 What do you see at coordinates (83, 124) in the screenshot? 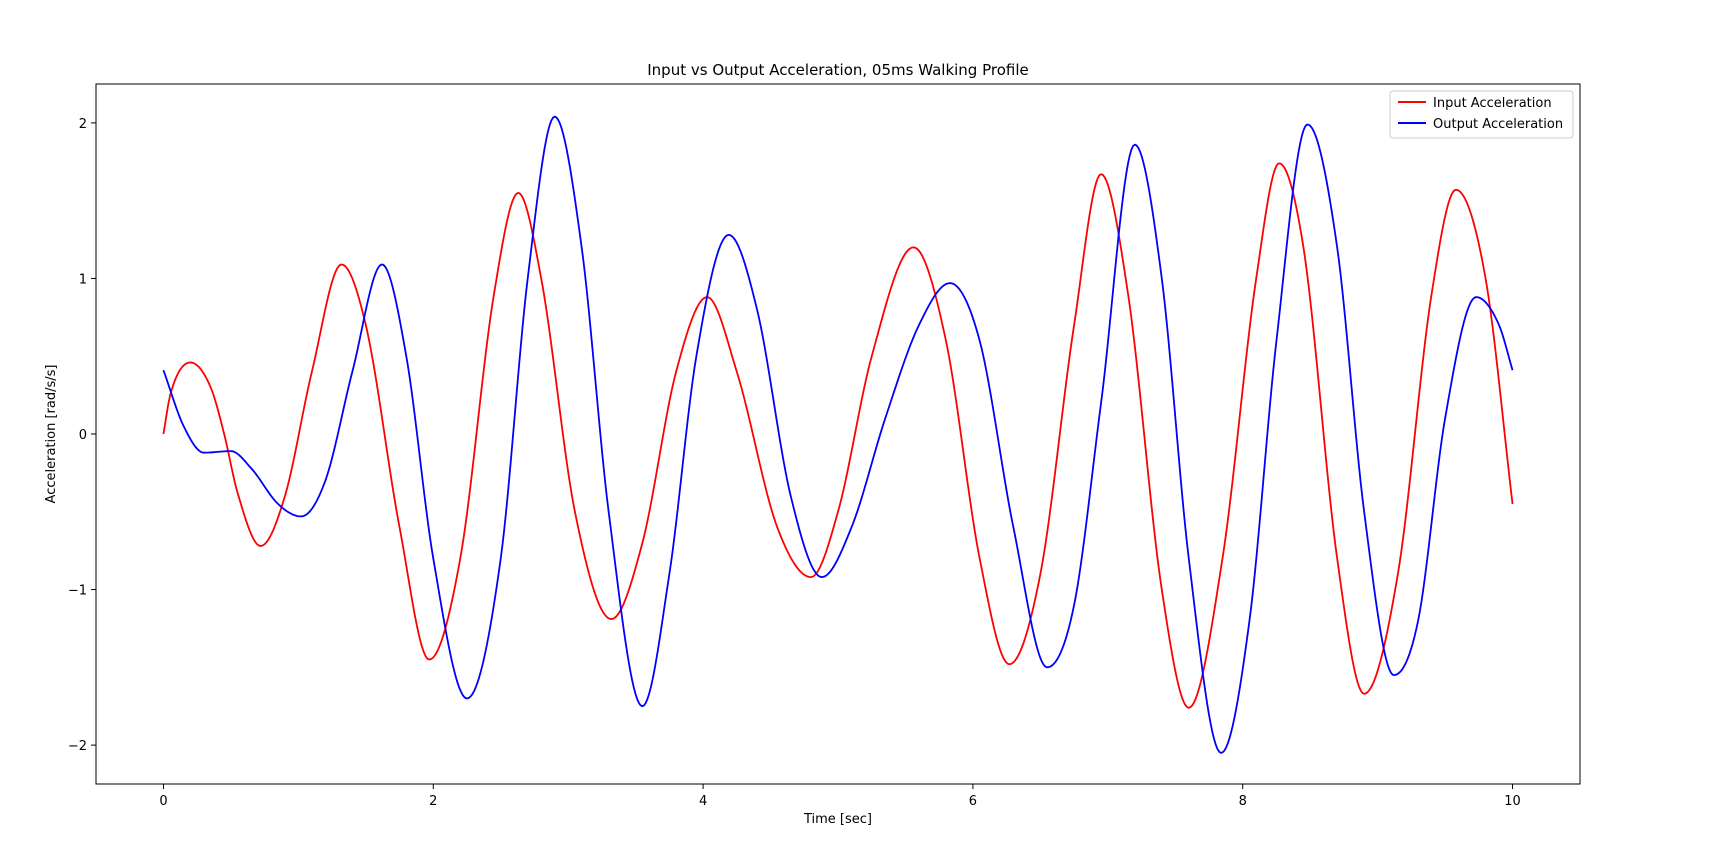
I see `y-tick-label: 2` at bounding box center [83, 124].